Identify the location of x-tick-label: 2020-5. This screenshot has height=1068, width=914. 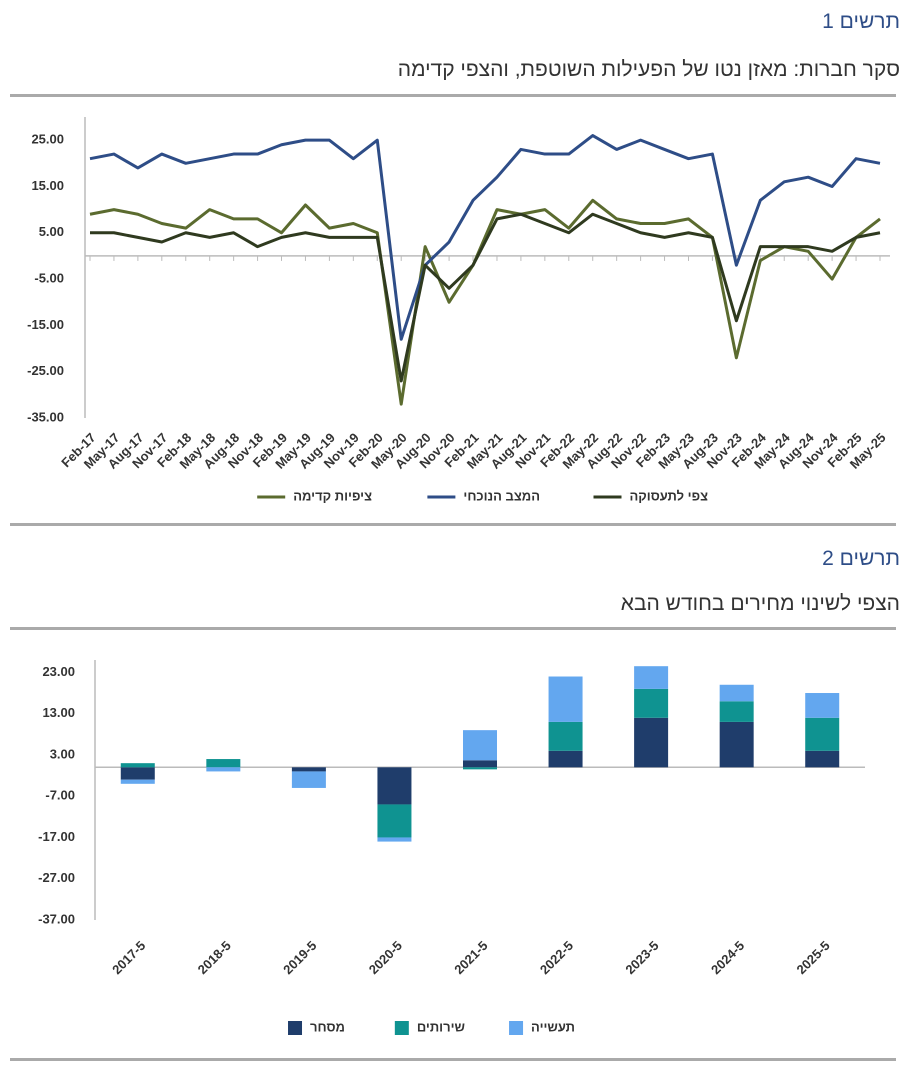
(385, 957).